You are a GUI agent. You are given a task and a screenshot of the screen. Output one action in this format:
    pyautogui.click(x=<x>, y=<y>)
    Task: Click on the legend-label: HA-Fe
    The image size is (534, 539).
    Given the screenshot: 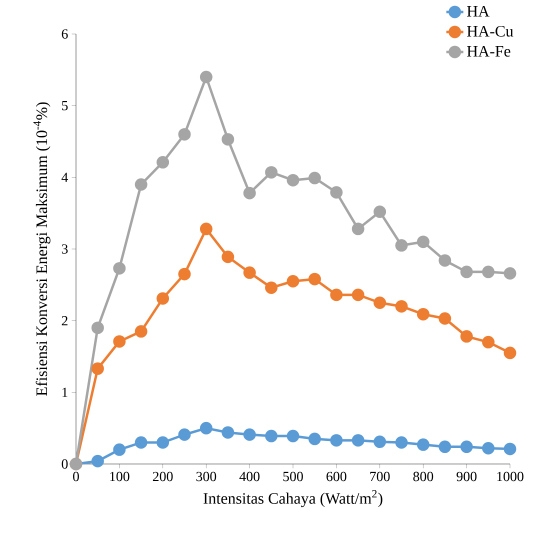 What is the action you would take?
    pyautogui.click(x=488, y=51)
    